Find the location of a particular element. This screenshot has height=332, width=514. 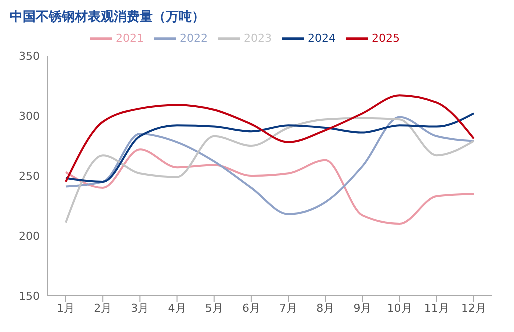

x-tick-label: 9月 is located at coordinates (363, 308).